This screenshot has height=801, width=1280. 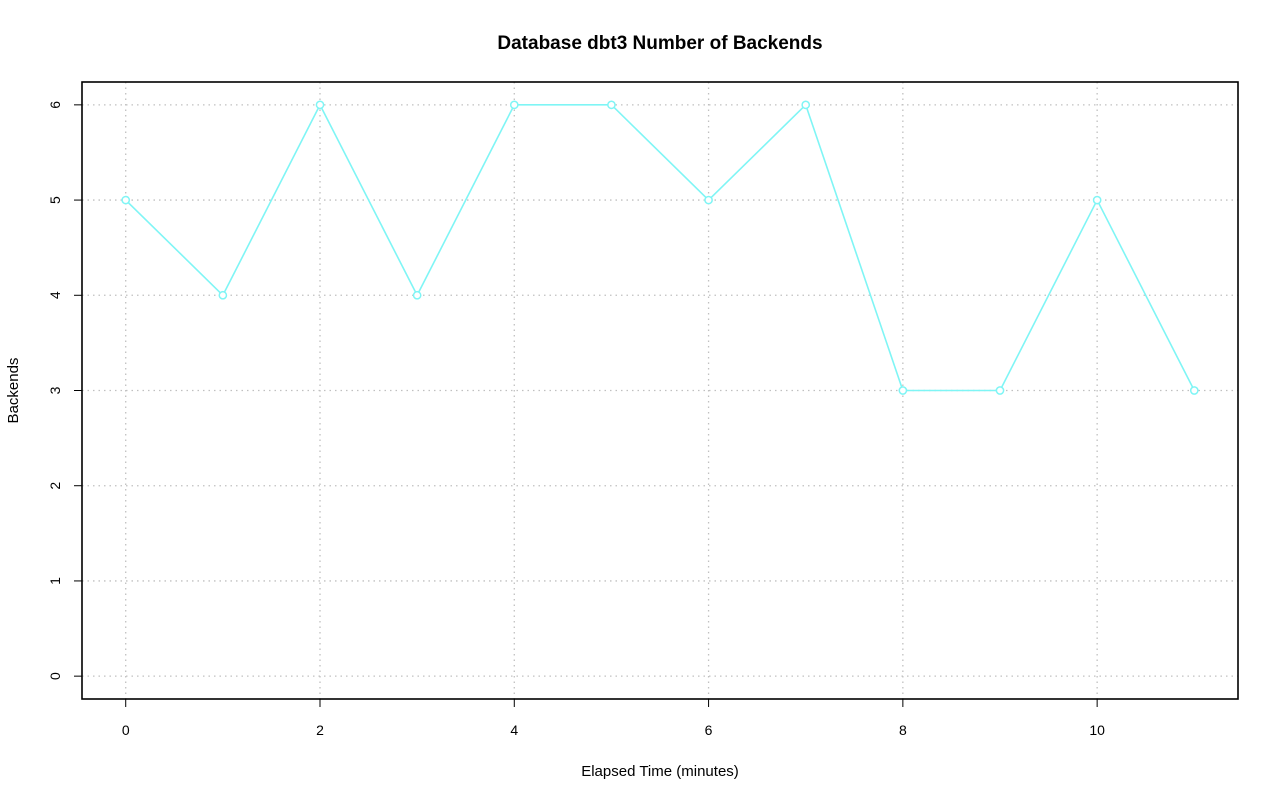 I want to click on x-axis-label: Elapsed Time (minutes), so click(x=660, y=771).